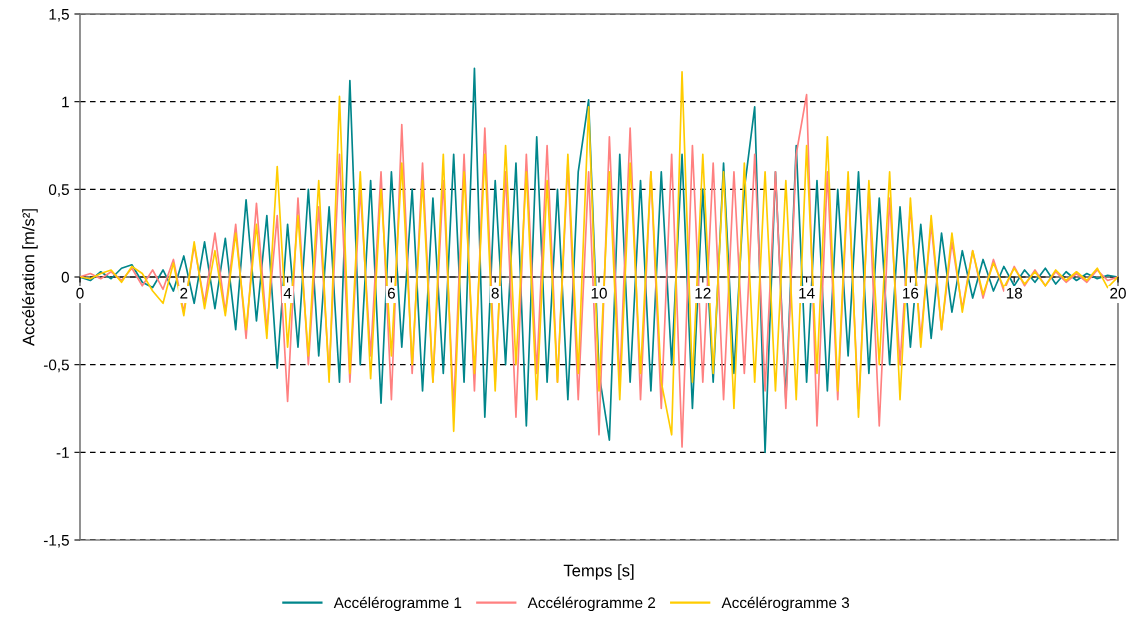 This screenshot has width=1133, height=628. Describe the element at coordinates (495, 293) in the screenshot. I see `x-tick-label: 8` at that location.